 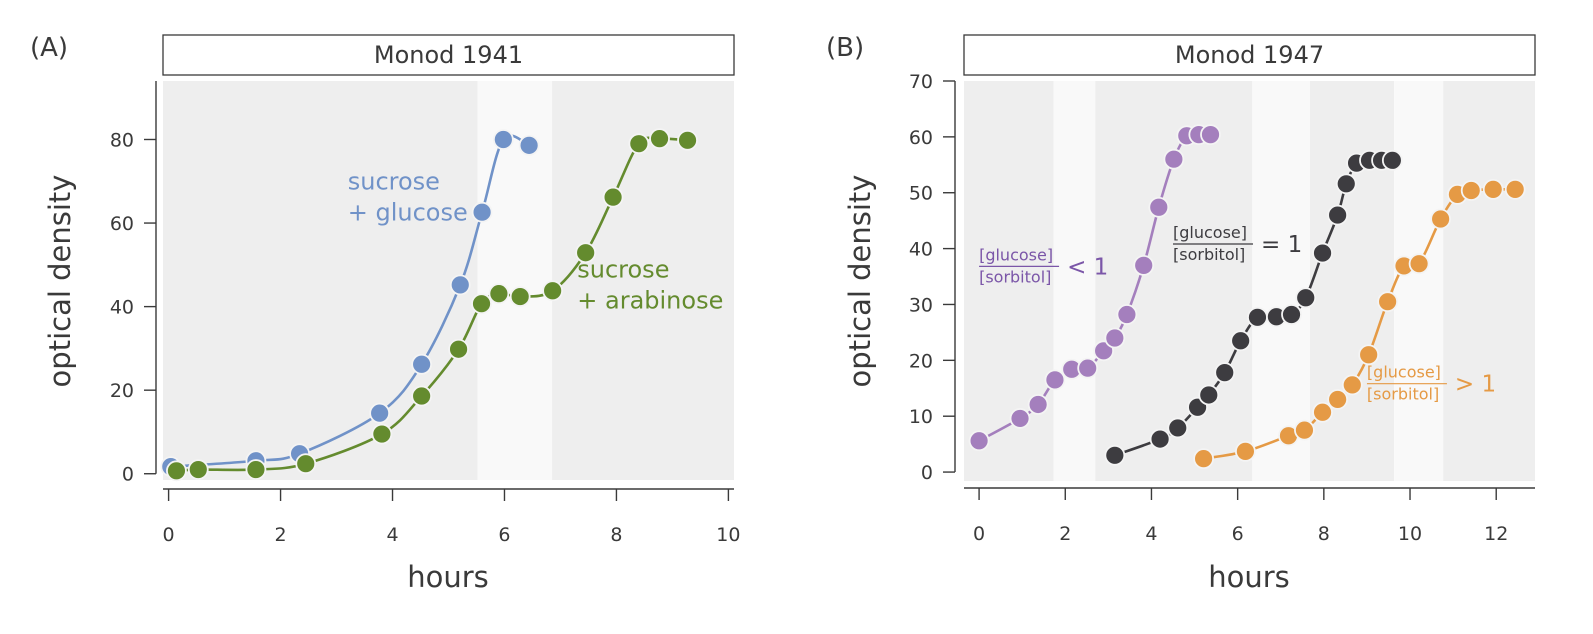 I want to click on series-label-line: + arabinose, so click(x=650, y=300).